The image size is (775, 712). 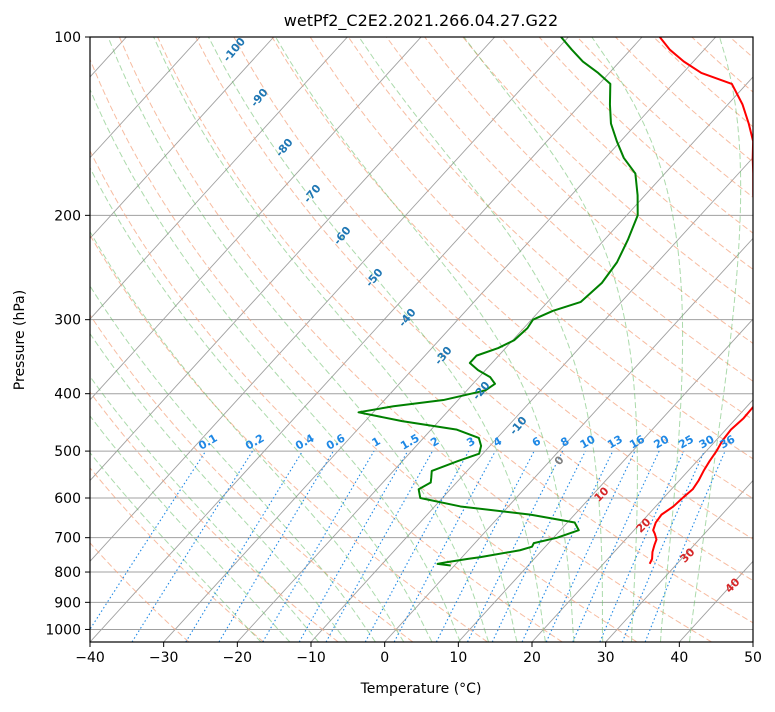 What do you see at coordinates (67, 573) in the screenshot?
I see `y-tick-label: 800` at bounding box center [67, 573].